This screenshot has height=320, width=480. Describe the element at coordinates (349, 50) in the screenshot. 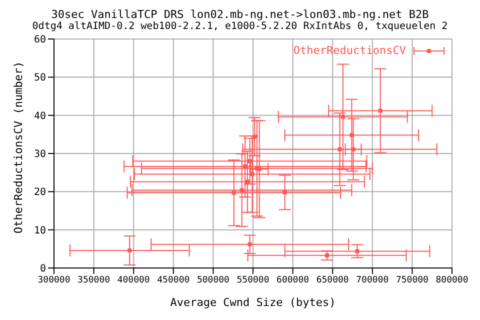

I see `legend-label: OtherReductionsCV` at that location.